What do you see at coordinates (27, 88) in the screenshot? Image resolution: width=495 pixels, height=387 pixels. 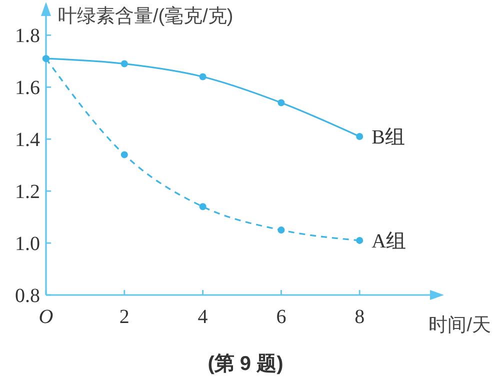 I see `y-tick-label: 1.6` at bounding box center [27, 88].